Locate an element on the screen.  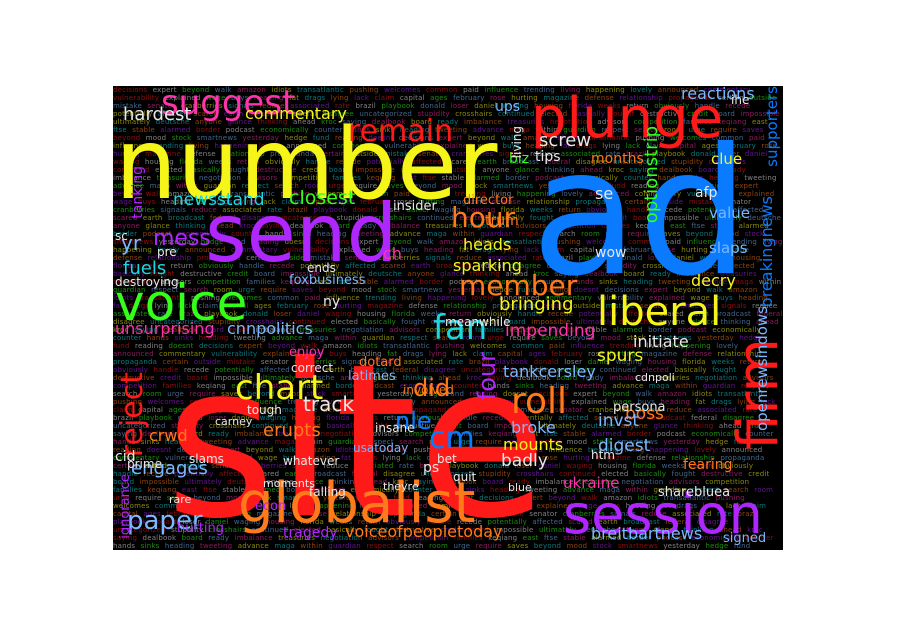
cloud-word: se is located at coordinates (604, 193).